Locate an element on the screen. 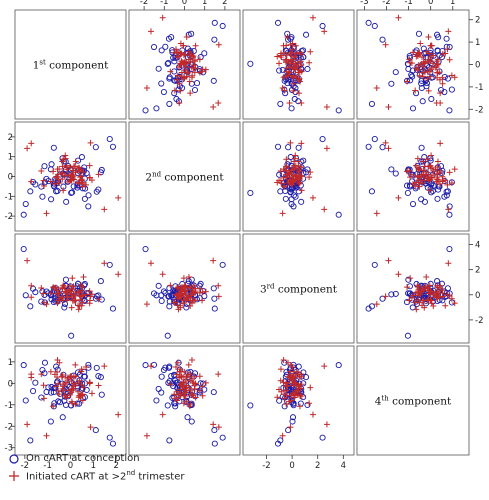 The image size is (489, 500). y-tick-label-2: -2 is located at coordinates (9, 217).